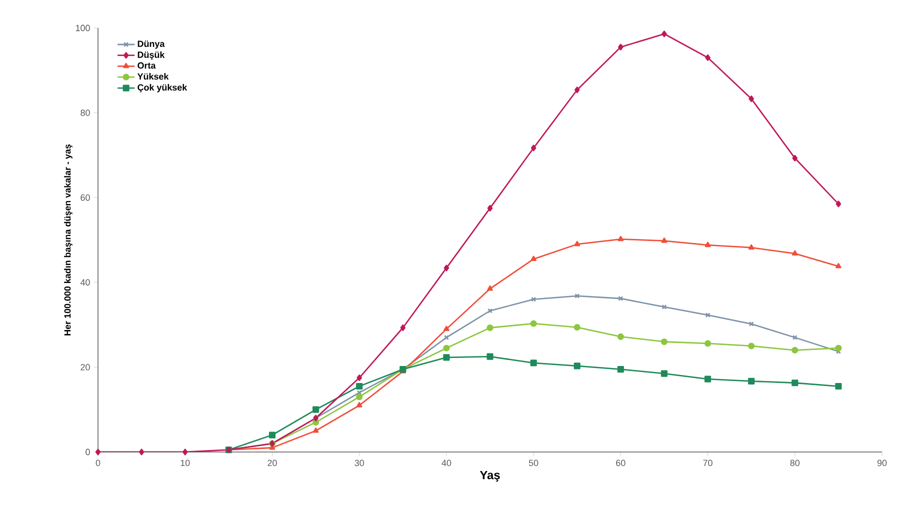  Describe the element at coordinates (359, 463) in the screenshot. I see `x-tick-label: 30` at that location.